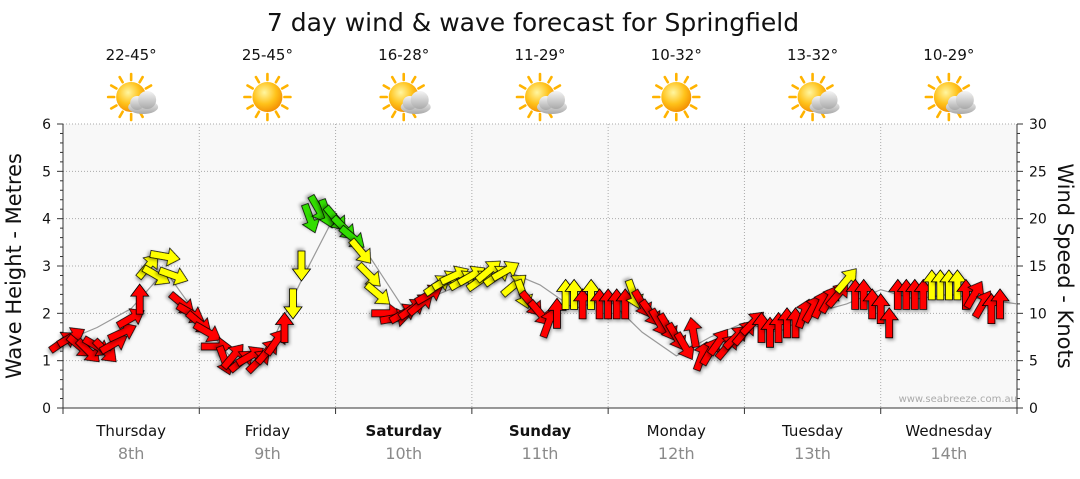 The image size is (1080, 479). Describe the element at coordinates (130, 431) in the screenshot. I see `day-name: Thursday` at that location.